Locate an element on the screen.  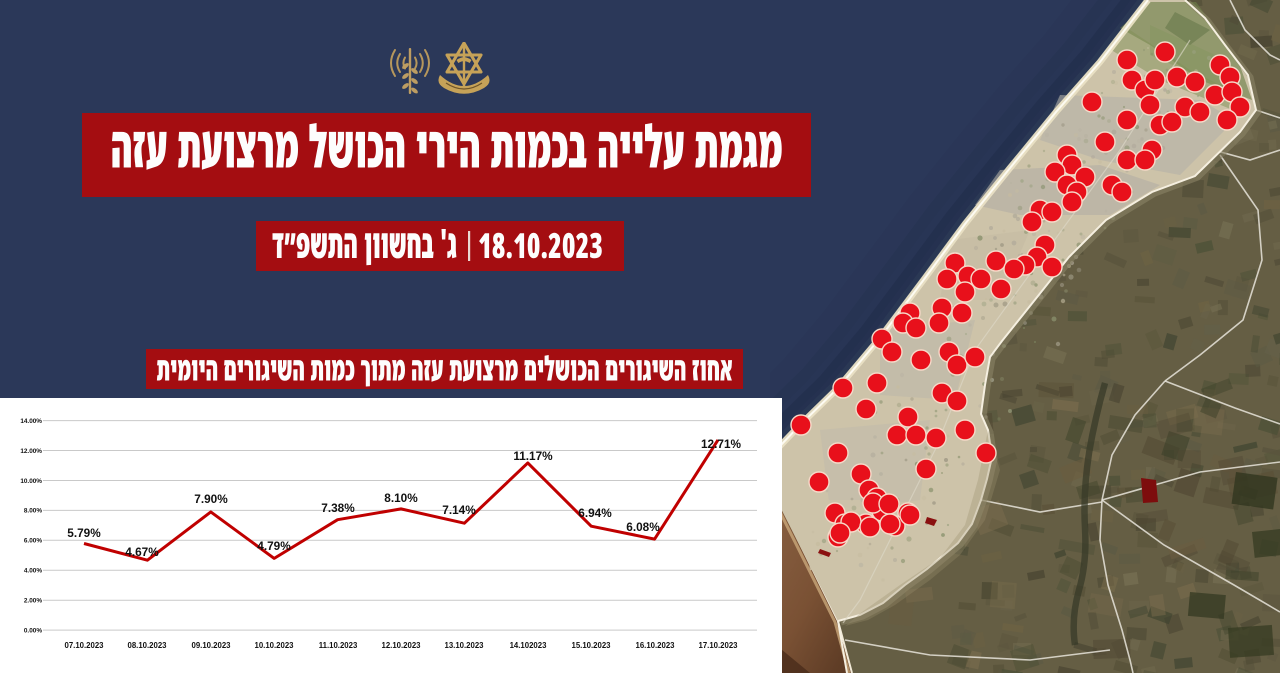
svg-text: 4.67% is located at coordinates (142, 552).